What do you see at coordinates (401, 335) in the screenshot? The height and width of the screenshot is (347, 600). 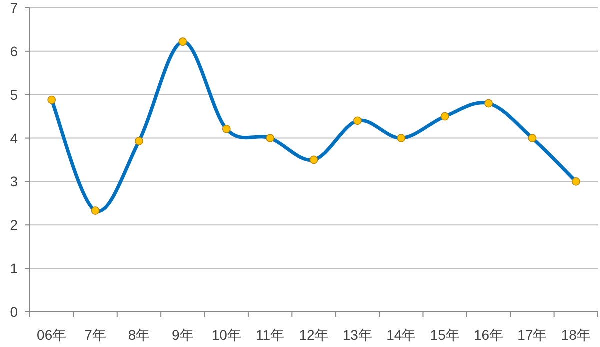 I see `x-tick-label: 14年` at bounding box center [401, 335].